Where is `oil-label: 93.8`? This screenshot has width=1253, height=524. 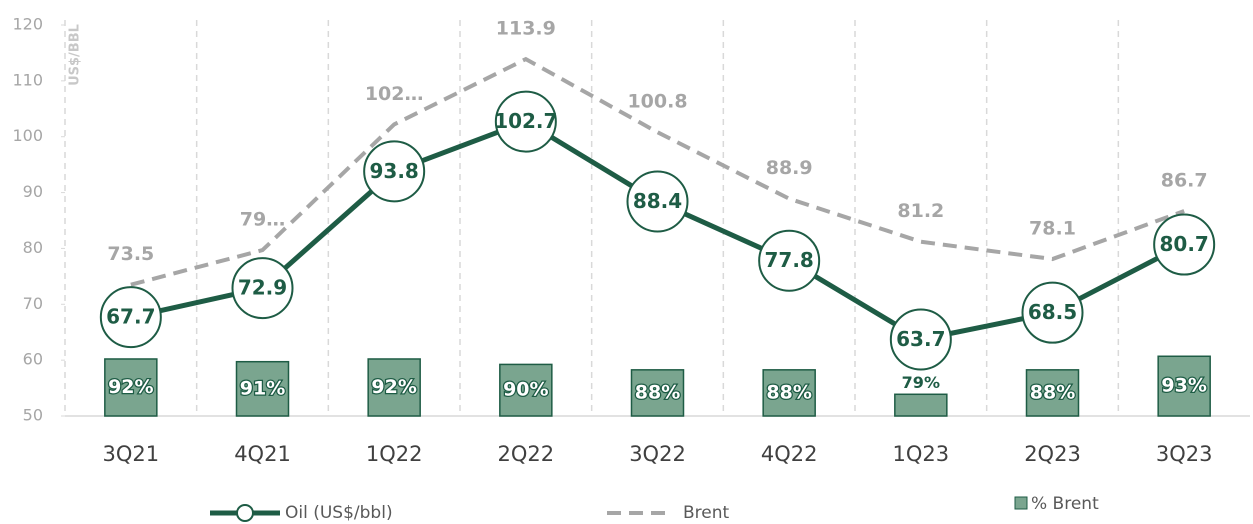 oil-label: 93.8 is located at coordinates (393, 171).